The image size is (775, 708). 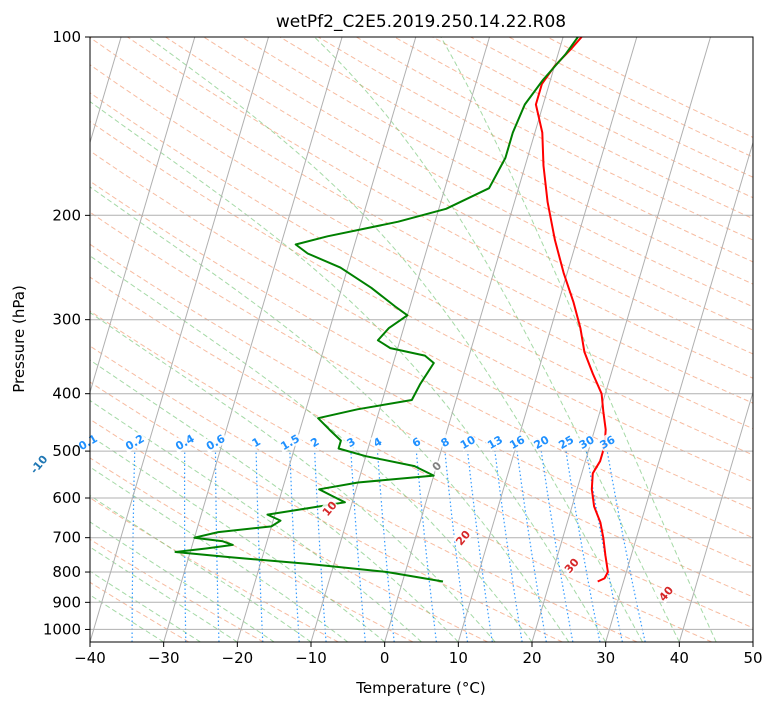 I want to click on x-tick-label: 40, so click(x=679, y=658).